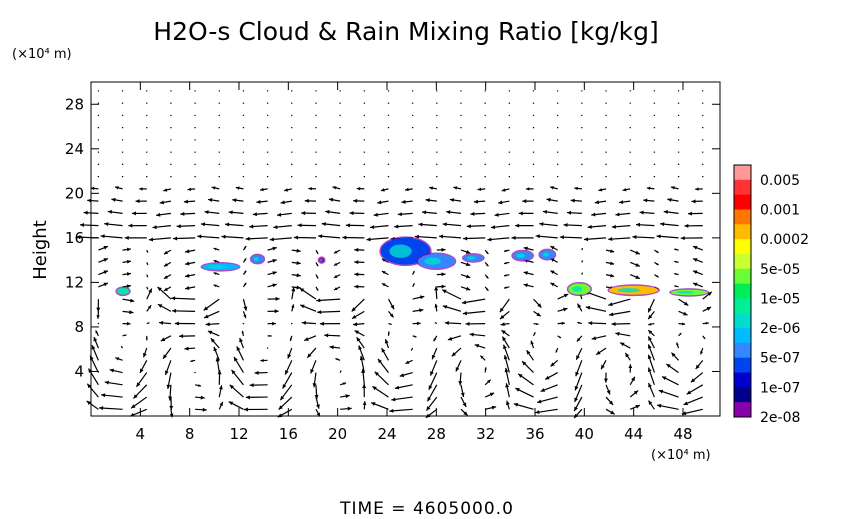  Describe the element at coordinates (141, 434) in the screenshot. I see `x-tick-label: 4` at that location.